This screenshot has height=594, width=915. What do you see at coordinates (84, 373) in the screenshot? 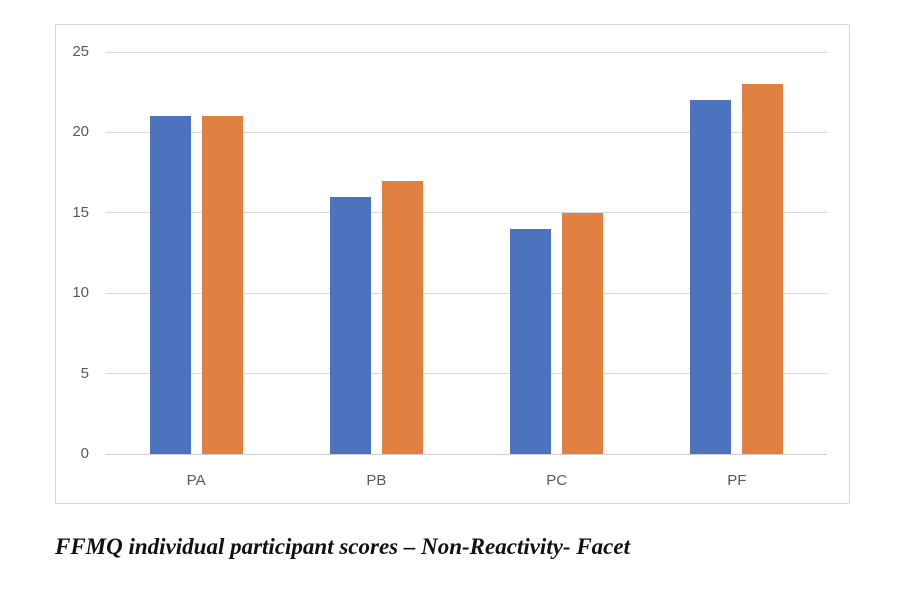
I see `y-axis-tick-5: 5` at bounding box center [84, 373].